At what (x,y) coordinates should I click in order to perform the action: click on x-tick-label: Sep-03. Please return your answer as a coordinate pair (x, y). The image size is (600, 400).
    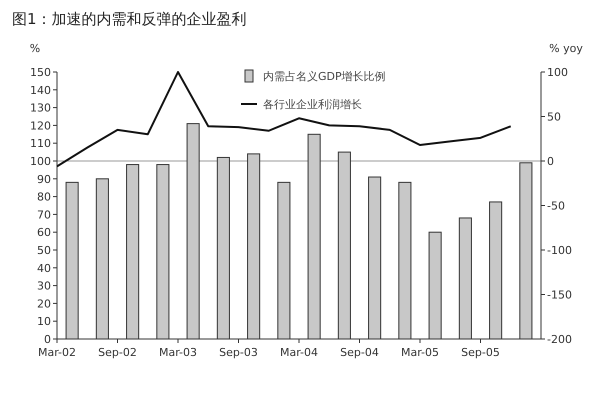
    Looking at the image, I should click on (238, 352).